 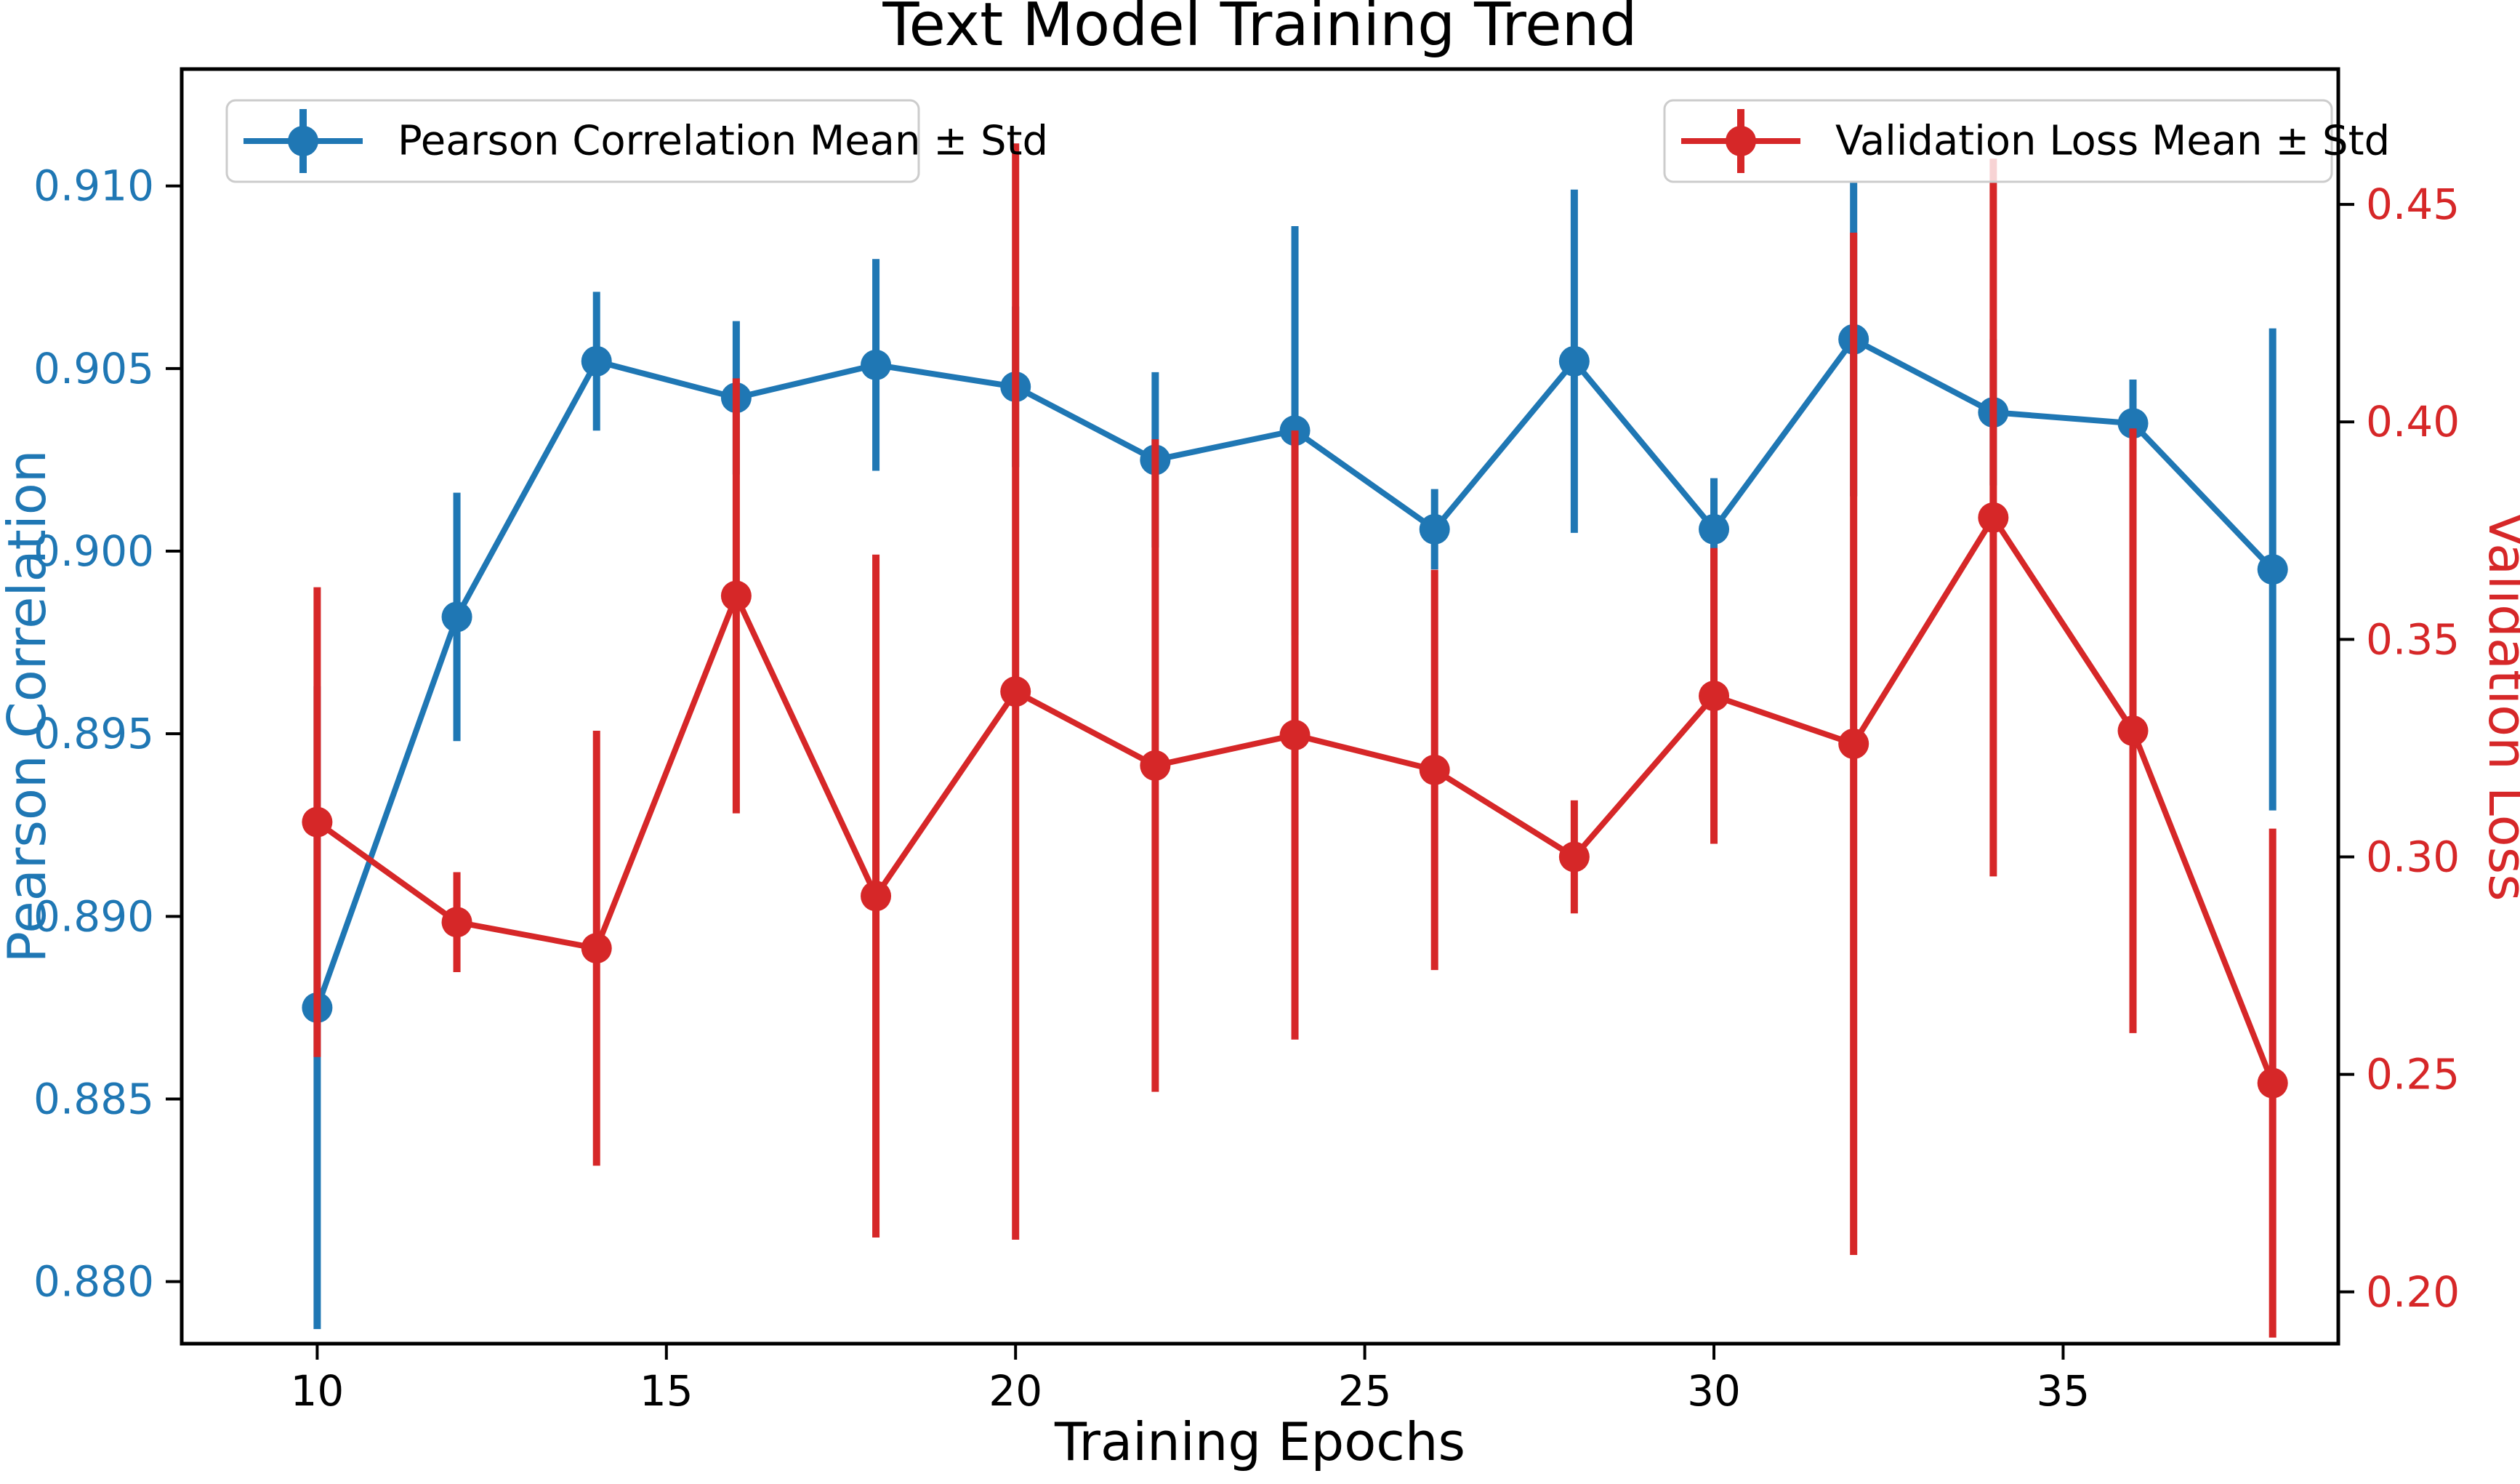 I want to click on x-axis-label: Training Epochs, so click(x=1259, y=1441).